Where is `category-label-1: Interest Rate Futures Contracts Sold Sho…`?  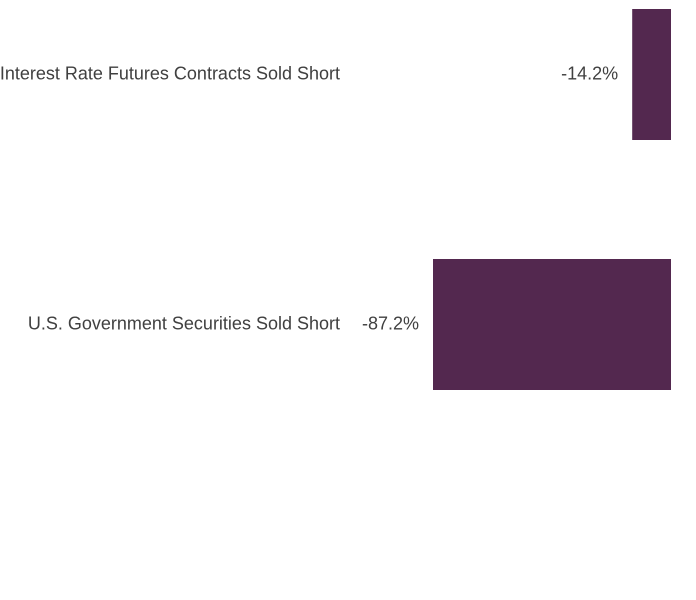 category-label-1: Interest Rate Futures Contracts Sold Sho… is located at coordinates (170, 73).